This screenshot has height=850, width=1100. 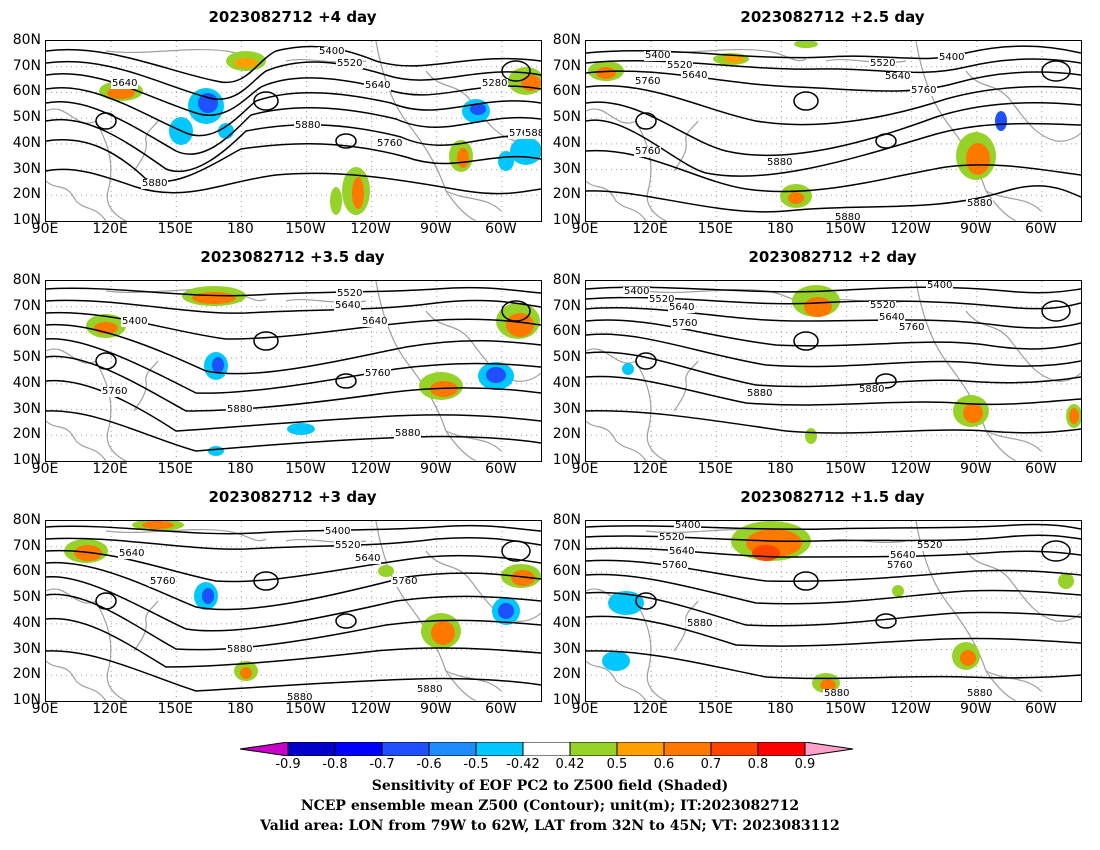 I want to click on map-area: 5400 5520 5640 5760 5520 5640 5760 5880 5880 5880, so click(x=833, y=611).